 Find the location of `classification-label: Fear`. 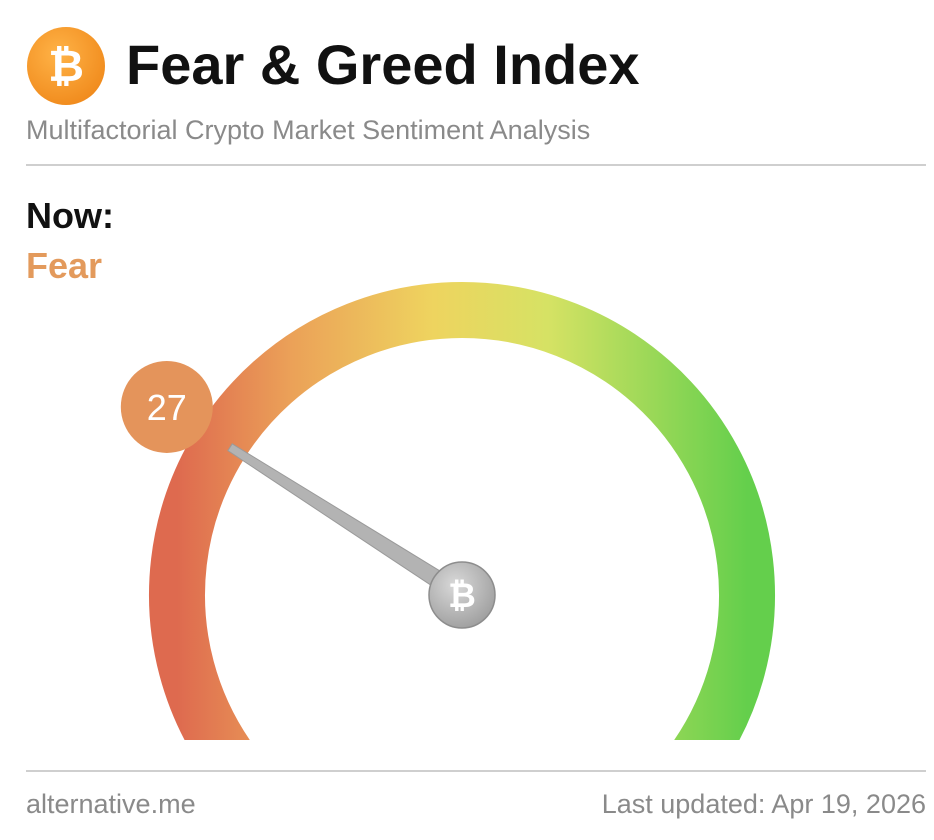

classification-label: Fear is located at coordinates (64, 265).